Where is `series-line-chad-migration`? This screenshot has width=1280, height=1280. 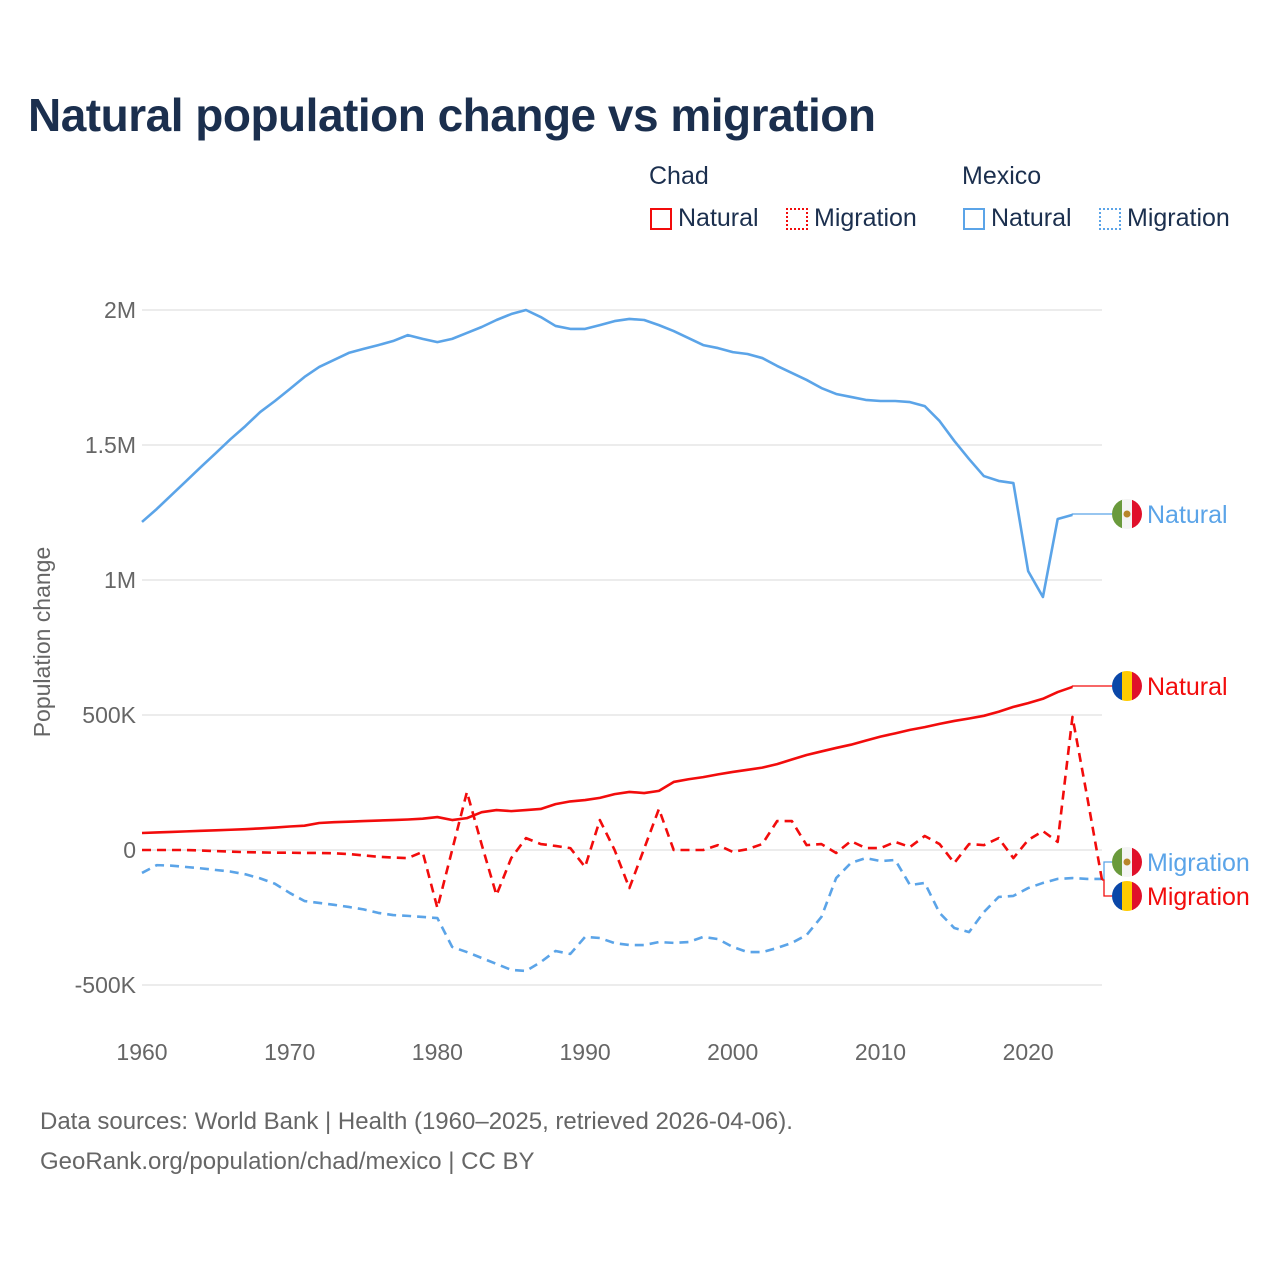
series-line-chad-migration is located at coordinates (623, 812).